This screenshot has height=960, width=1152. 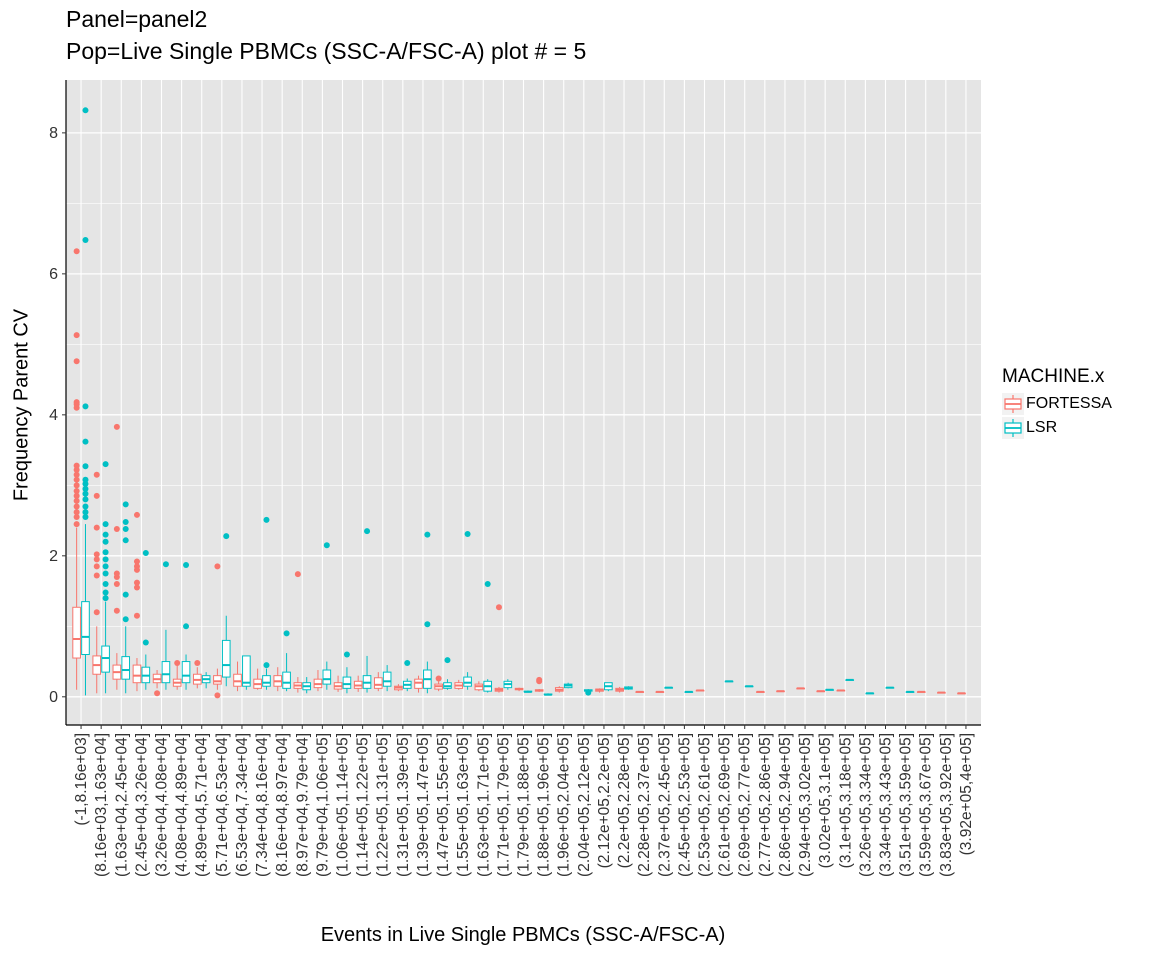 What do you see at coordinates (664, 805) in the screenshot?
I see `x-tick-label: (2.37e+05,2.45e+05]` at bounding box center [664, 805].